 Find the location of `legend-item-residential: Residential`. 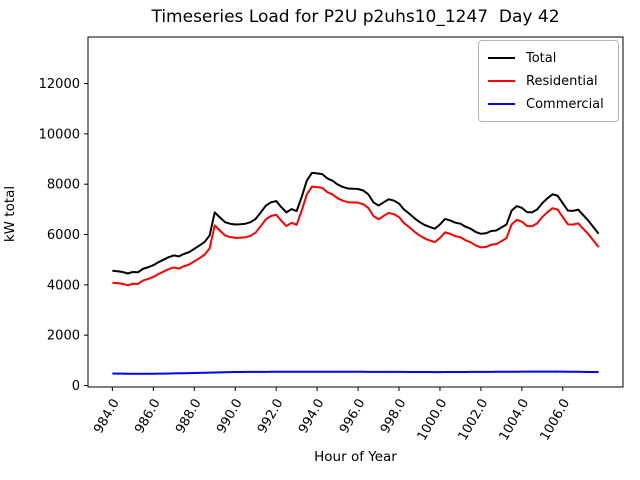

legend-item-residential: Residential is located at coordinates (548, 81).